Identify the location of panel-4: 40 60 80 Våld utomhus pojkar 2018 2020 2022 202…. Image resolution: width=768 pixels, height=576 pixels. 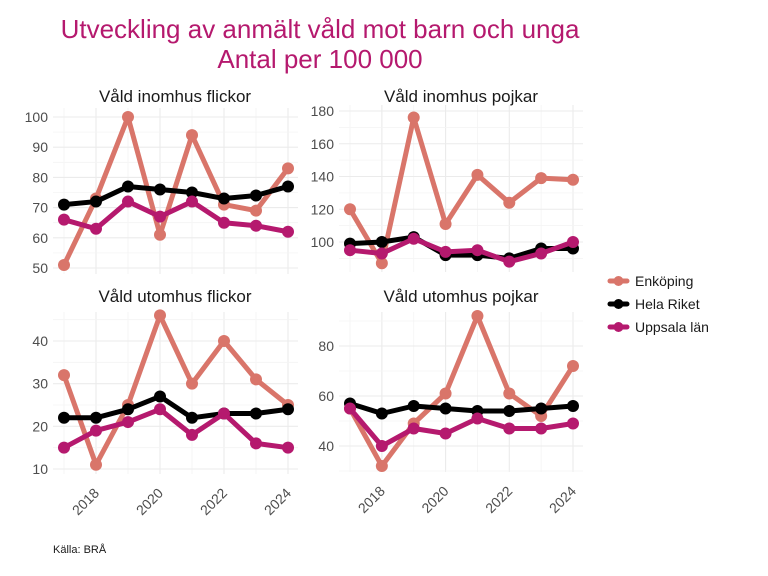
(450, 401).